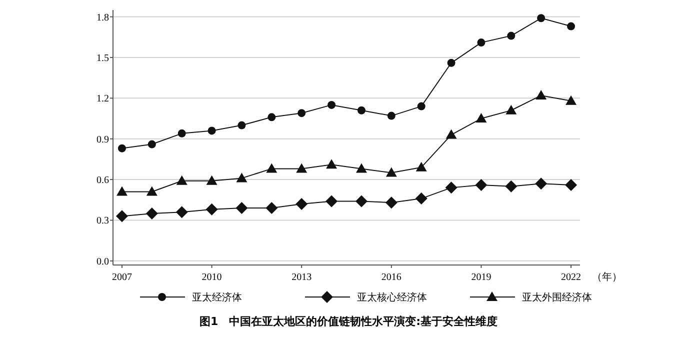  Describe the element at coordinates (217, 298) in the screenshot. I see `legend-label: 亚太经济体` at that location.